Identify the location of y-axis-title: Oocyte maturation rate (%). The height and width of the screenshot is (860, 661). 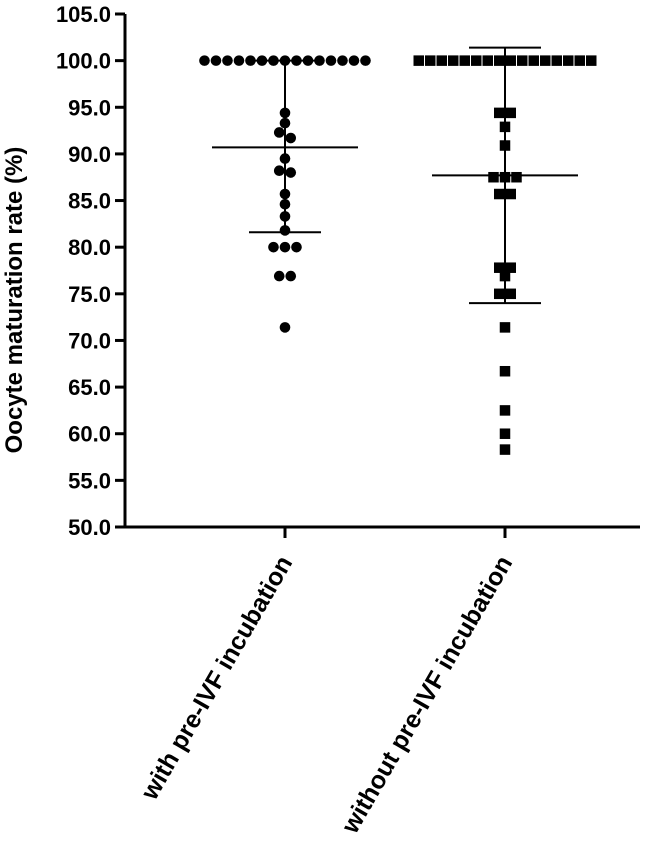
(14, 300).